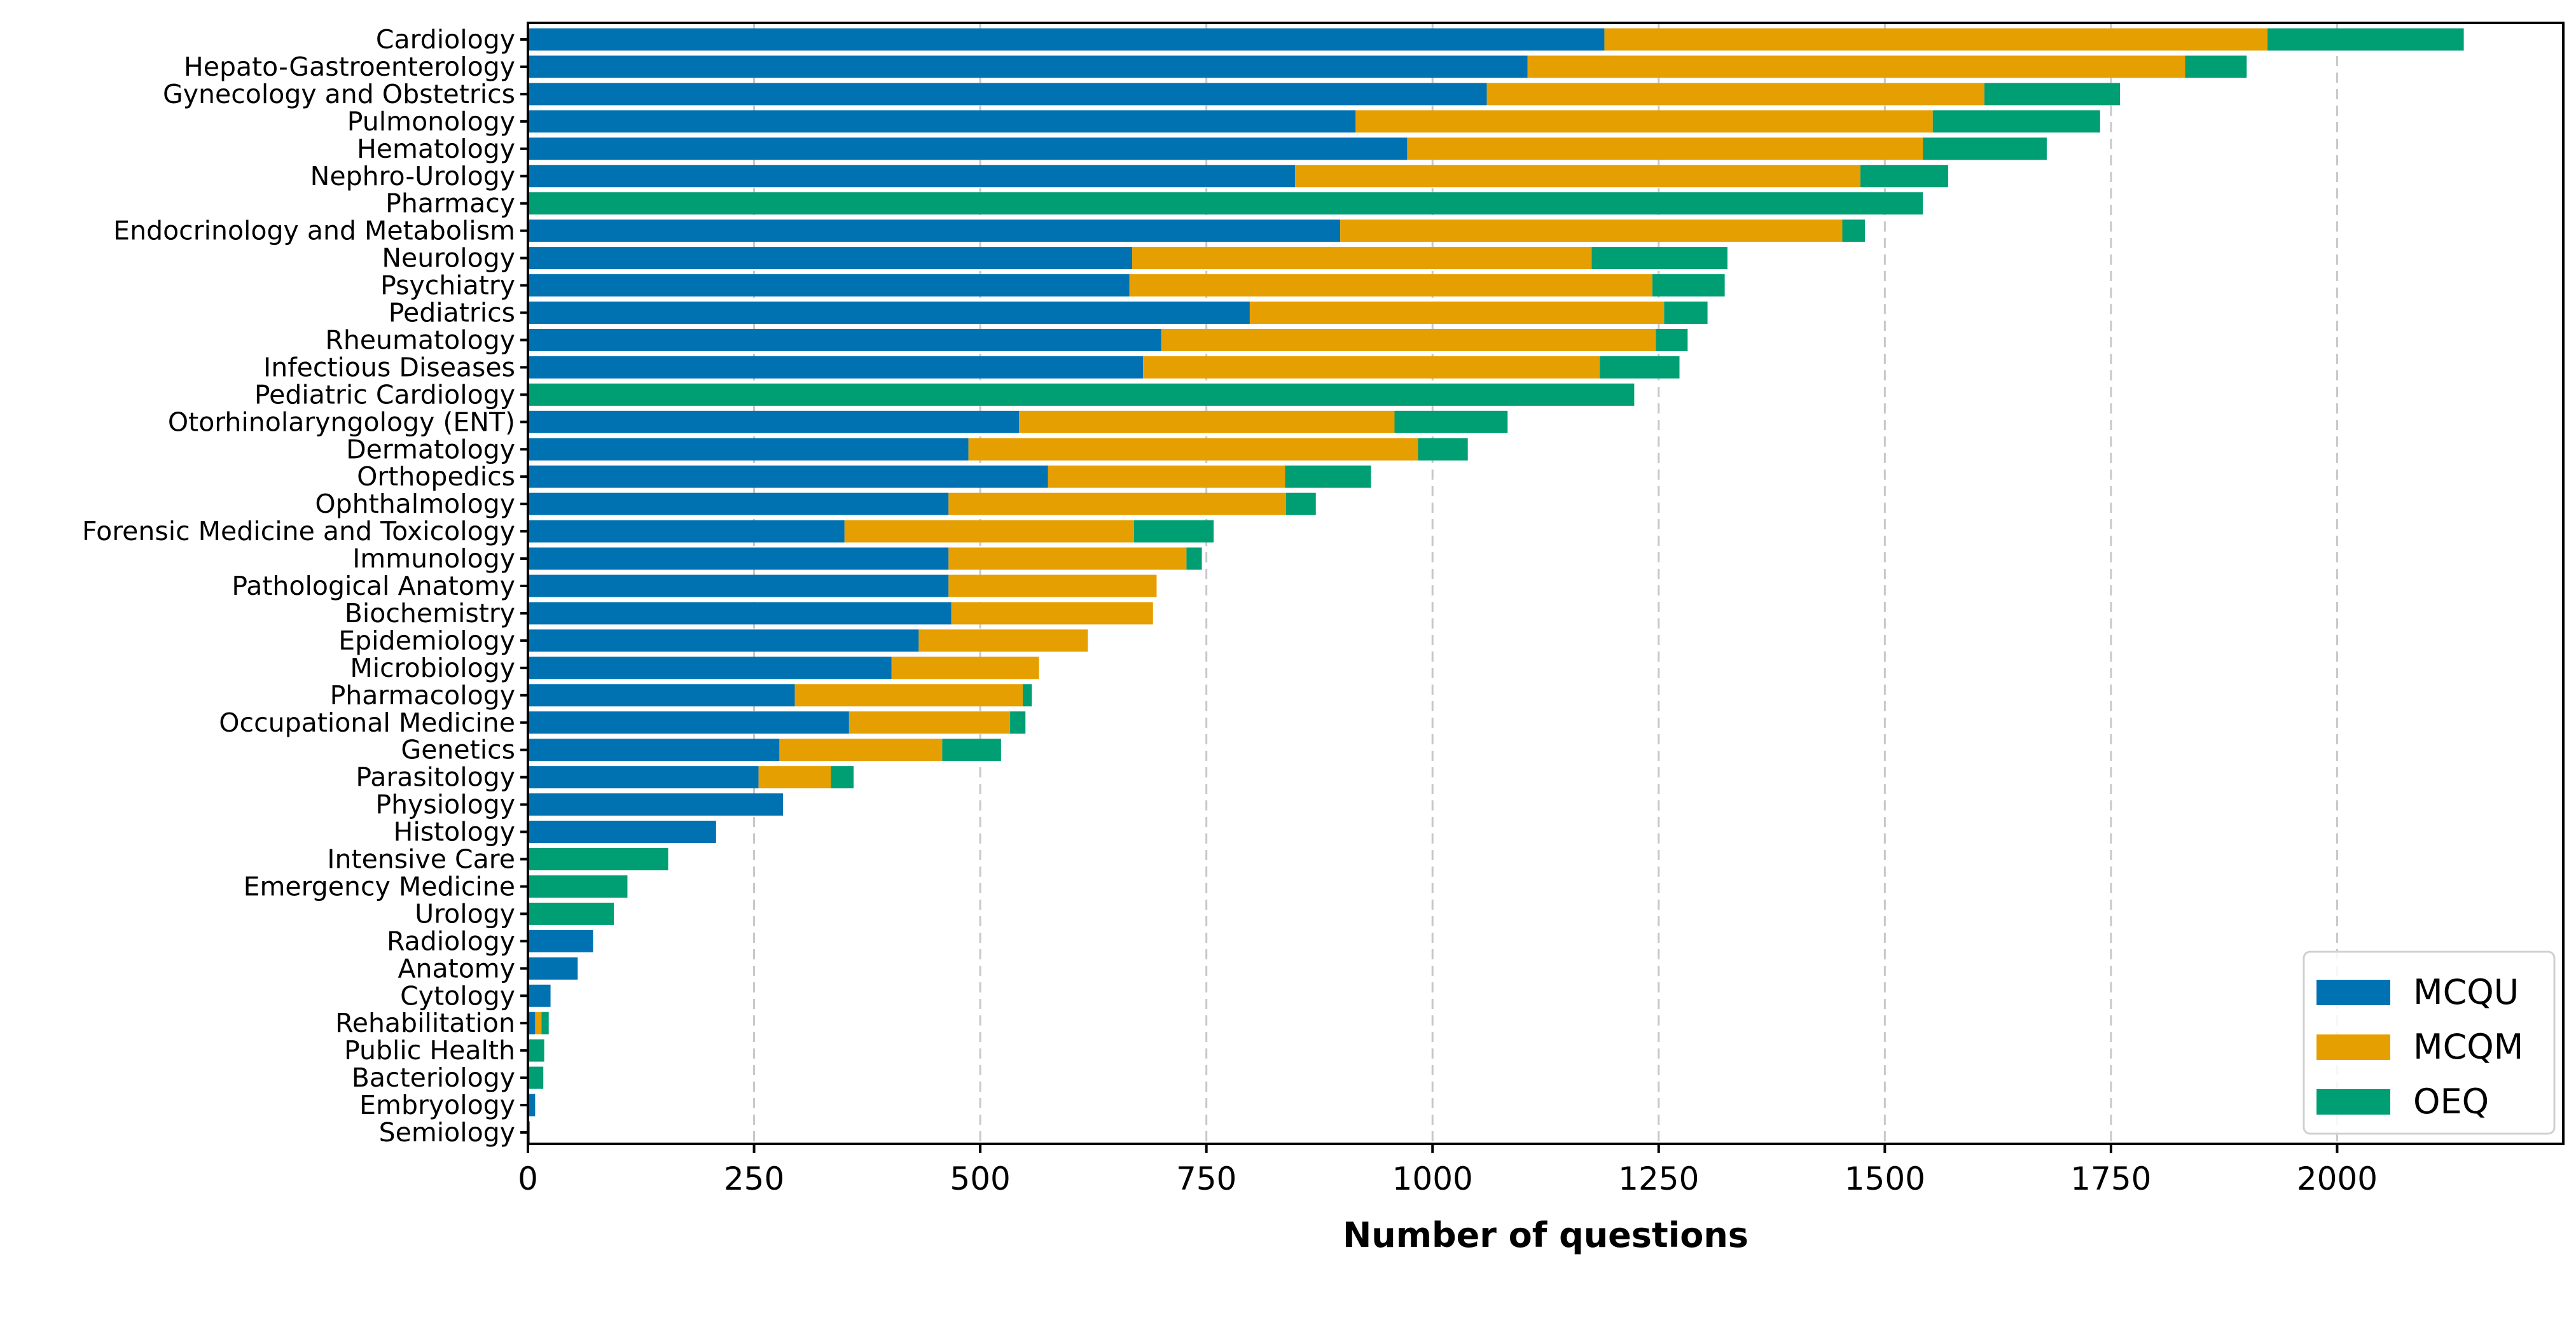 Image resolution: width=2576 pixels, height=1343 pixels. What do you see at coordinates (349, 67) in the screenshot?
I see `y-tick-label: Hepato-Gastroenterology` at bounding box center [349, 67].